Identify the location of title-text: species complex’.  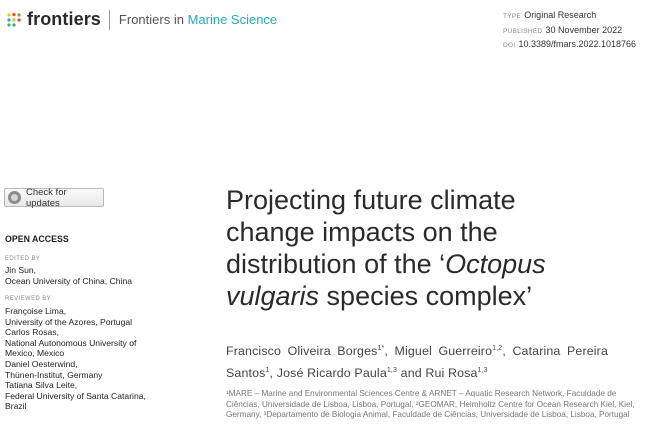
(426, 296).